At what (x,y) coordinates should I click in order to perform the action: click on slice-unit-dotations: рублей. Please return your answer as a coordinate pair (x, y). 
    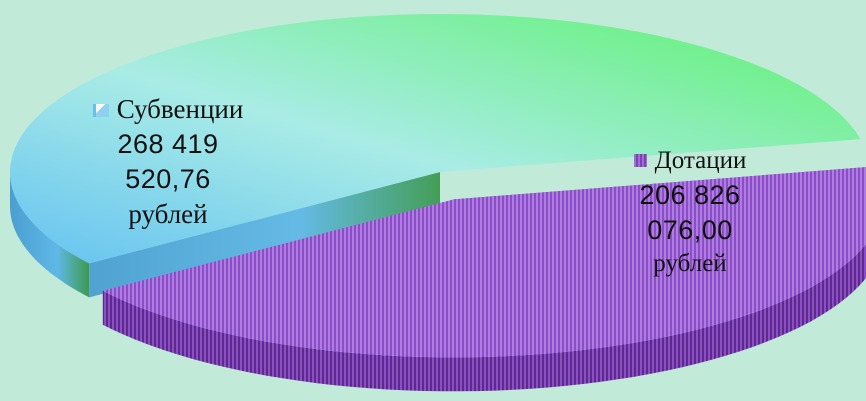
    Looking at the image, I should click on (690, 263).